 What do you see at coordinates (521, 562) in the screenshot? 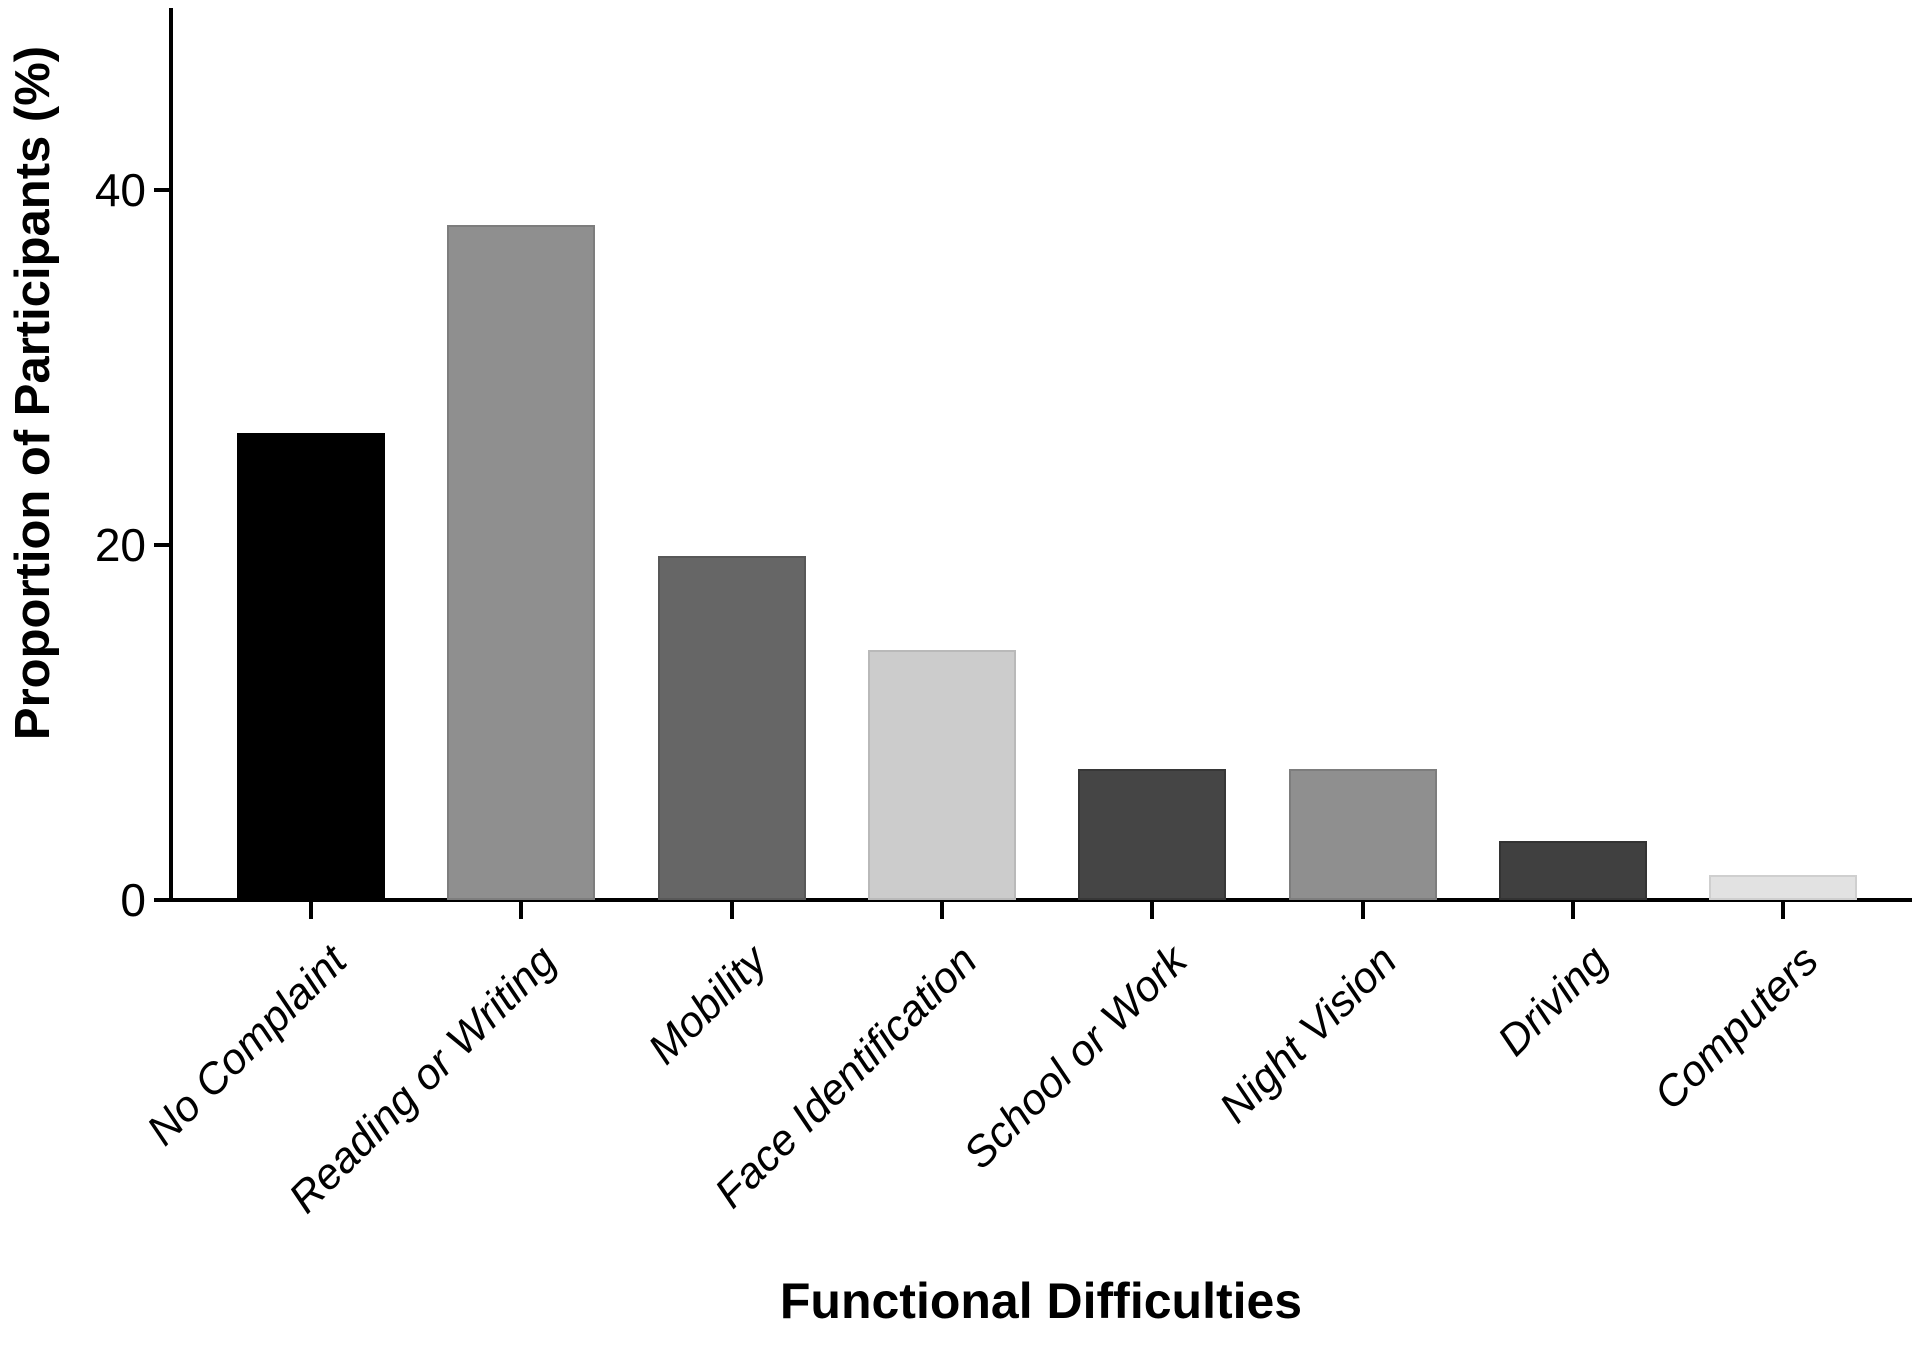
I see `bar-reading-or-writing` at bounding box center [521, 562].